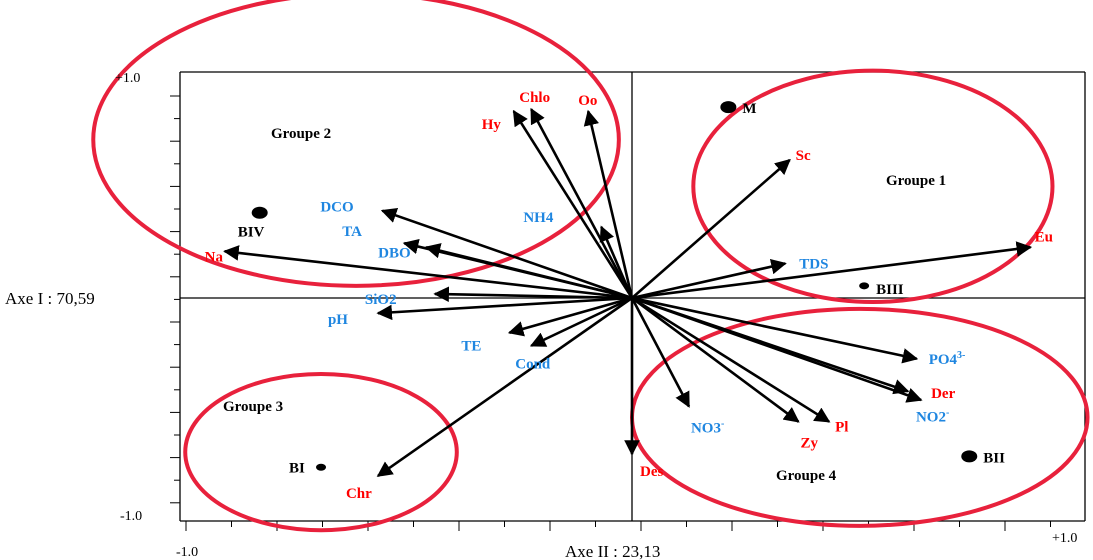  I want to click on vector-arrow-hy, so click(573, 204).